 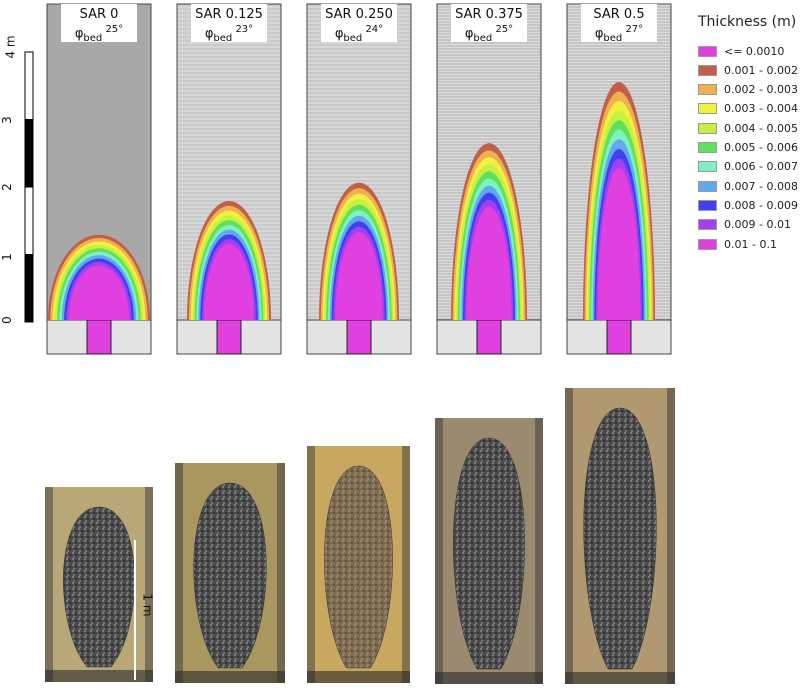 I want to click on phi-value: 24°, so click(x=373, y=29).